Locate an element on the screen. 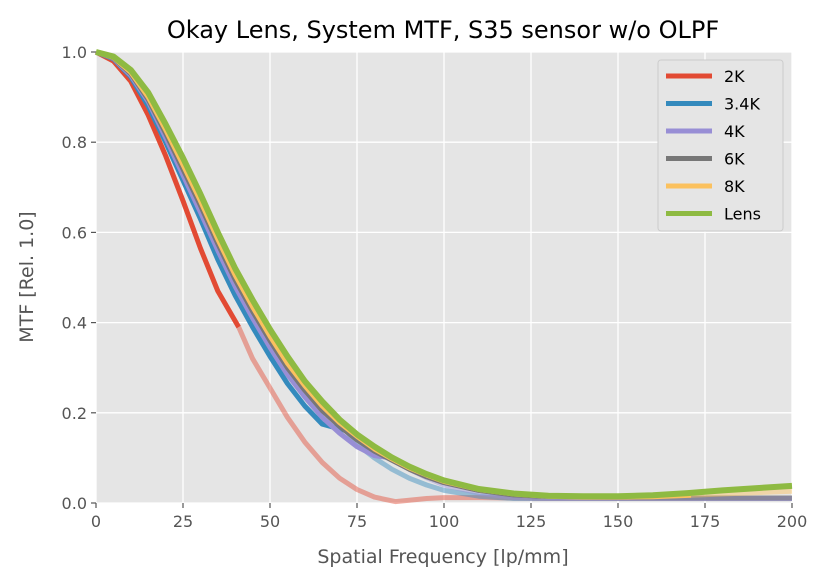 This screenshot has width=827, height=585. legend-item-lens: Lens is located at coordinates (713, 214).